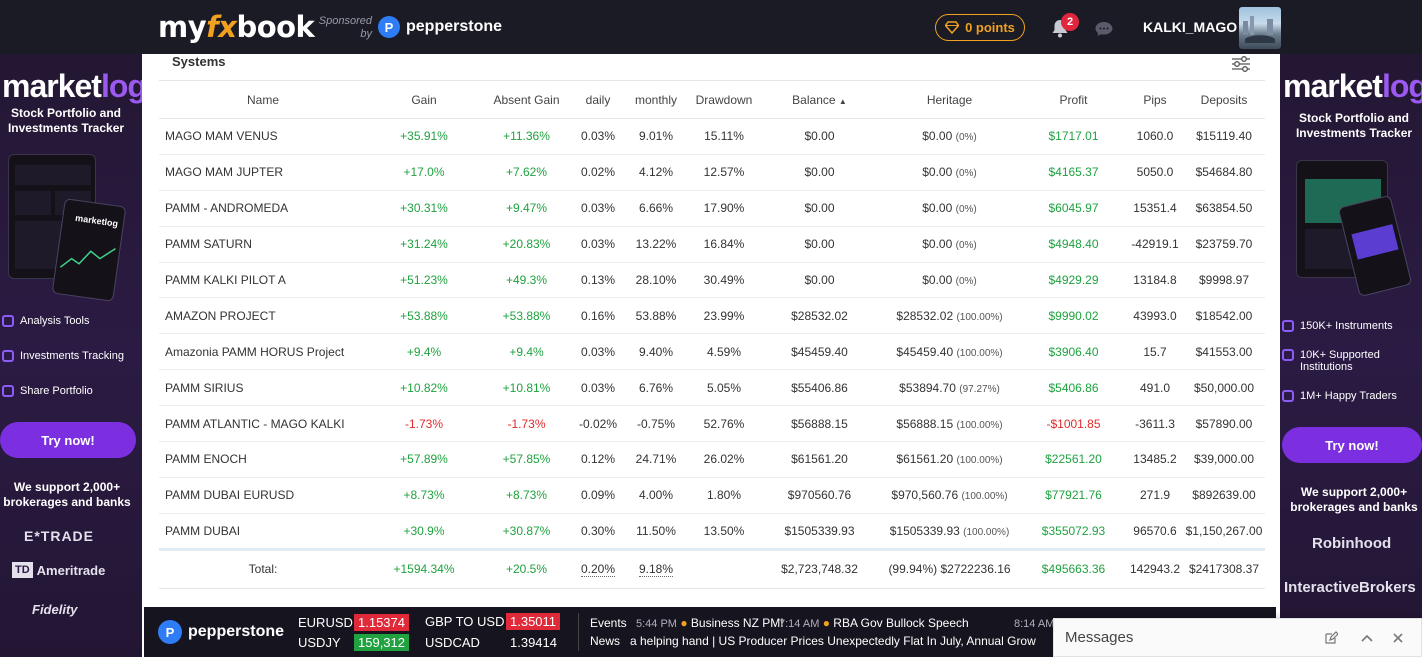 The width and height of the screenshot is (1422, 657). Describe the element at coordinates (1350, 587) in the screenshot. I see `interactive-brokers-logo: InteractiveBrokers` at that location.